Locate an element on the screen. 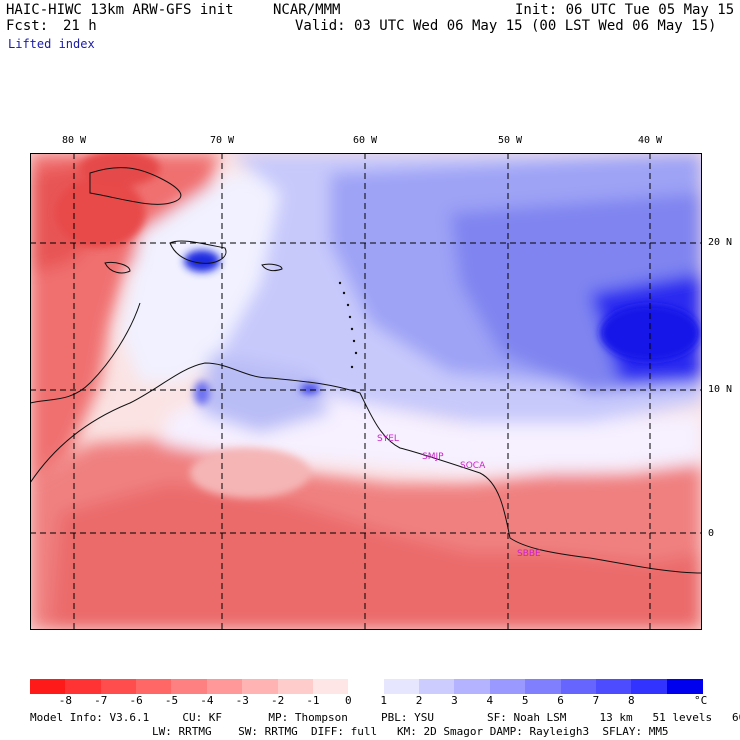 The image size is (740, 740). colorbar-tick-label: 6 is located at coordinates (560, 700).